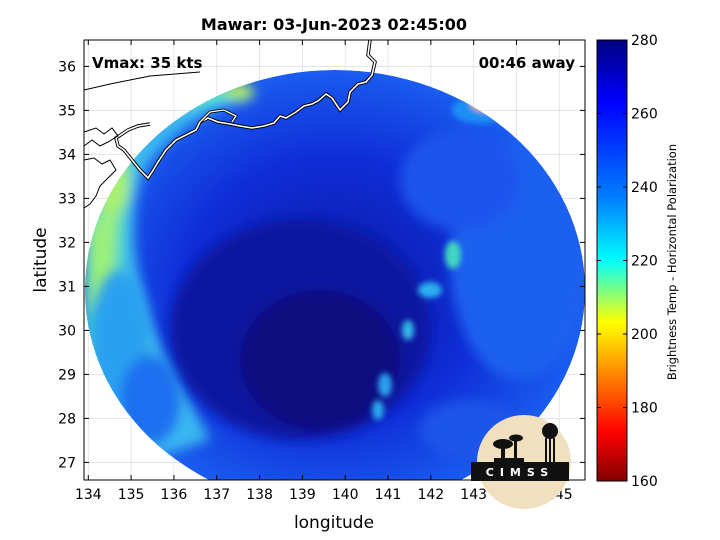  What do you see at coordinates (334, 24) in the screenshot?
I see `chart-title: Mawar: 03-Jun-2023 02:45:00` at bounding box center [334, 24].